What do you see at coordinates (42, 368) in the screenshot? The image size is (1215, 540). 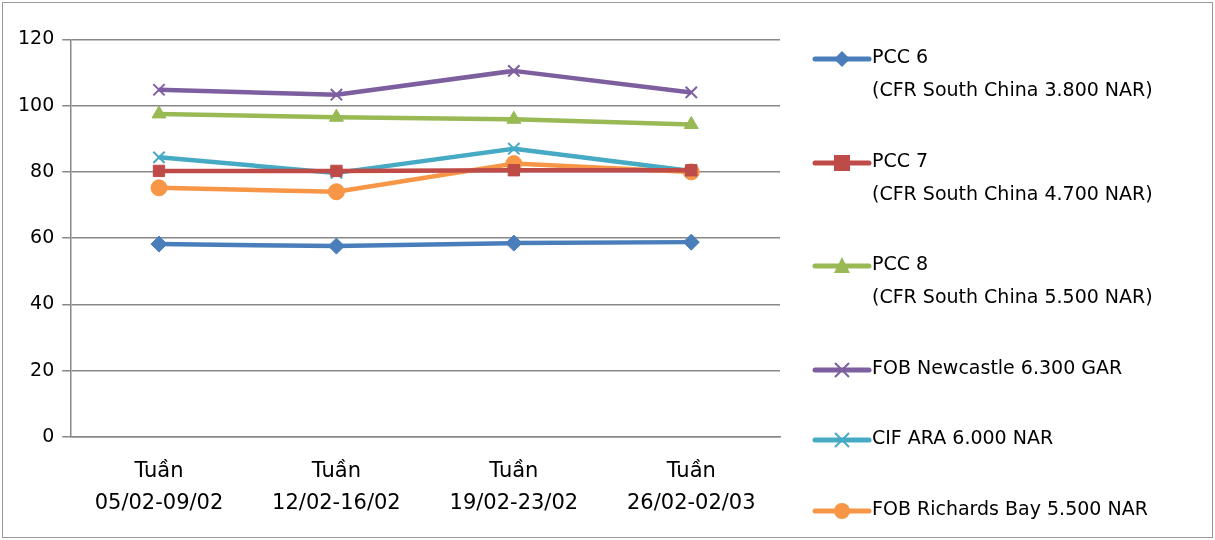 I see `y-tick-label: 20` at bounding box center [42, 368].